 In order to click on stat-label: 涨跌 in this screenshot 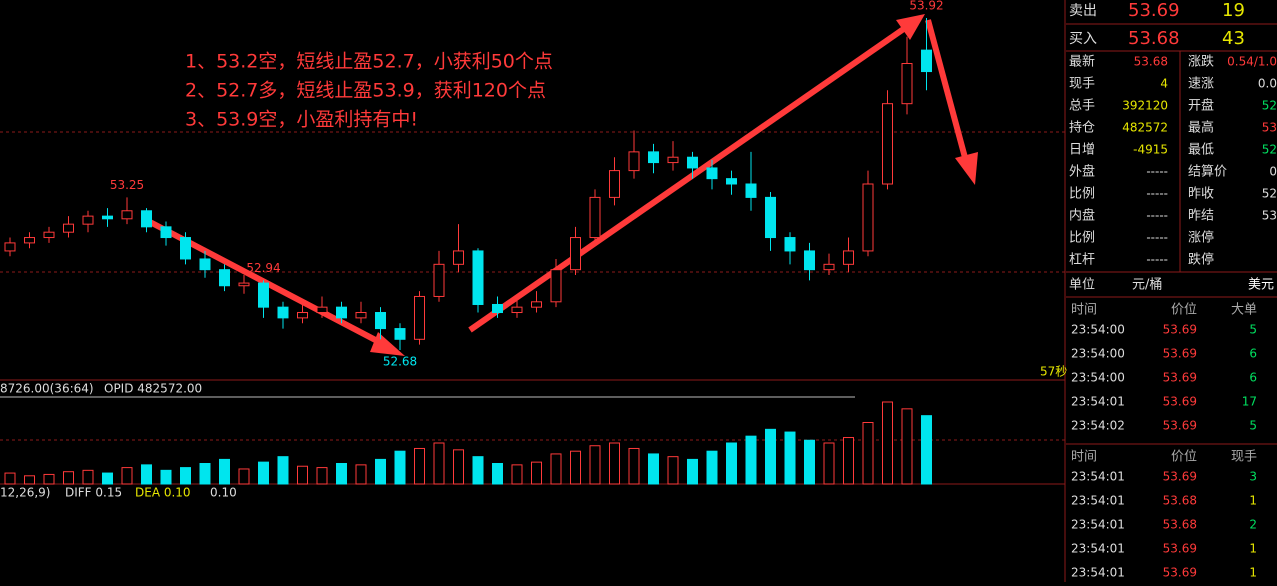, I will do `click(1201, 62)`.